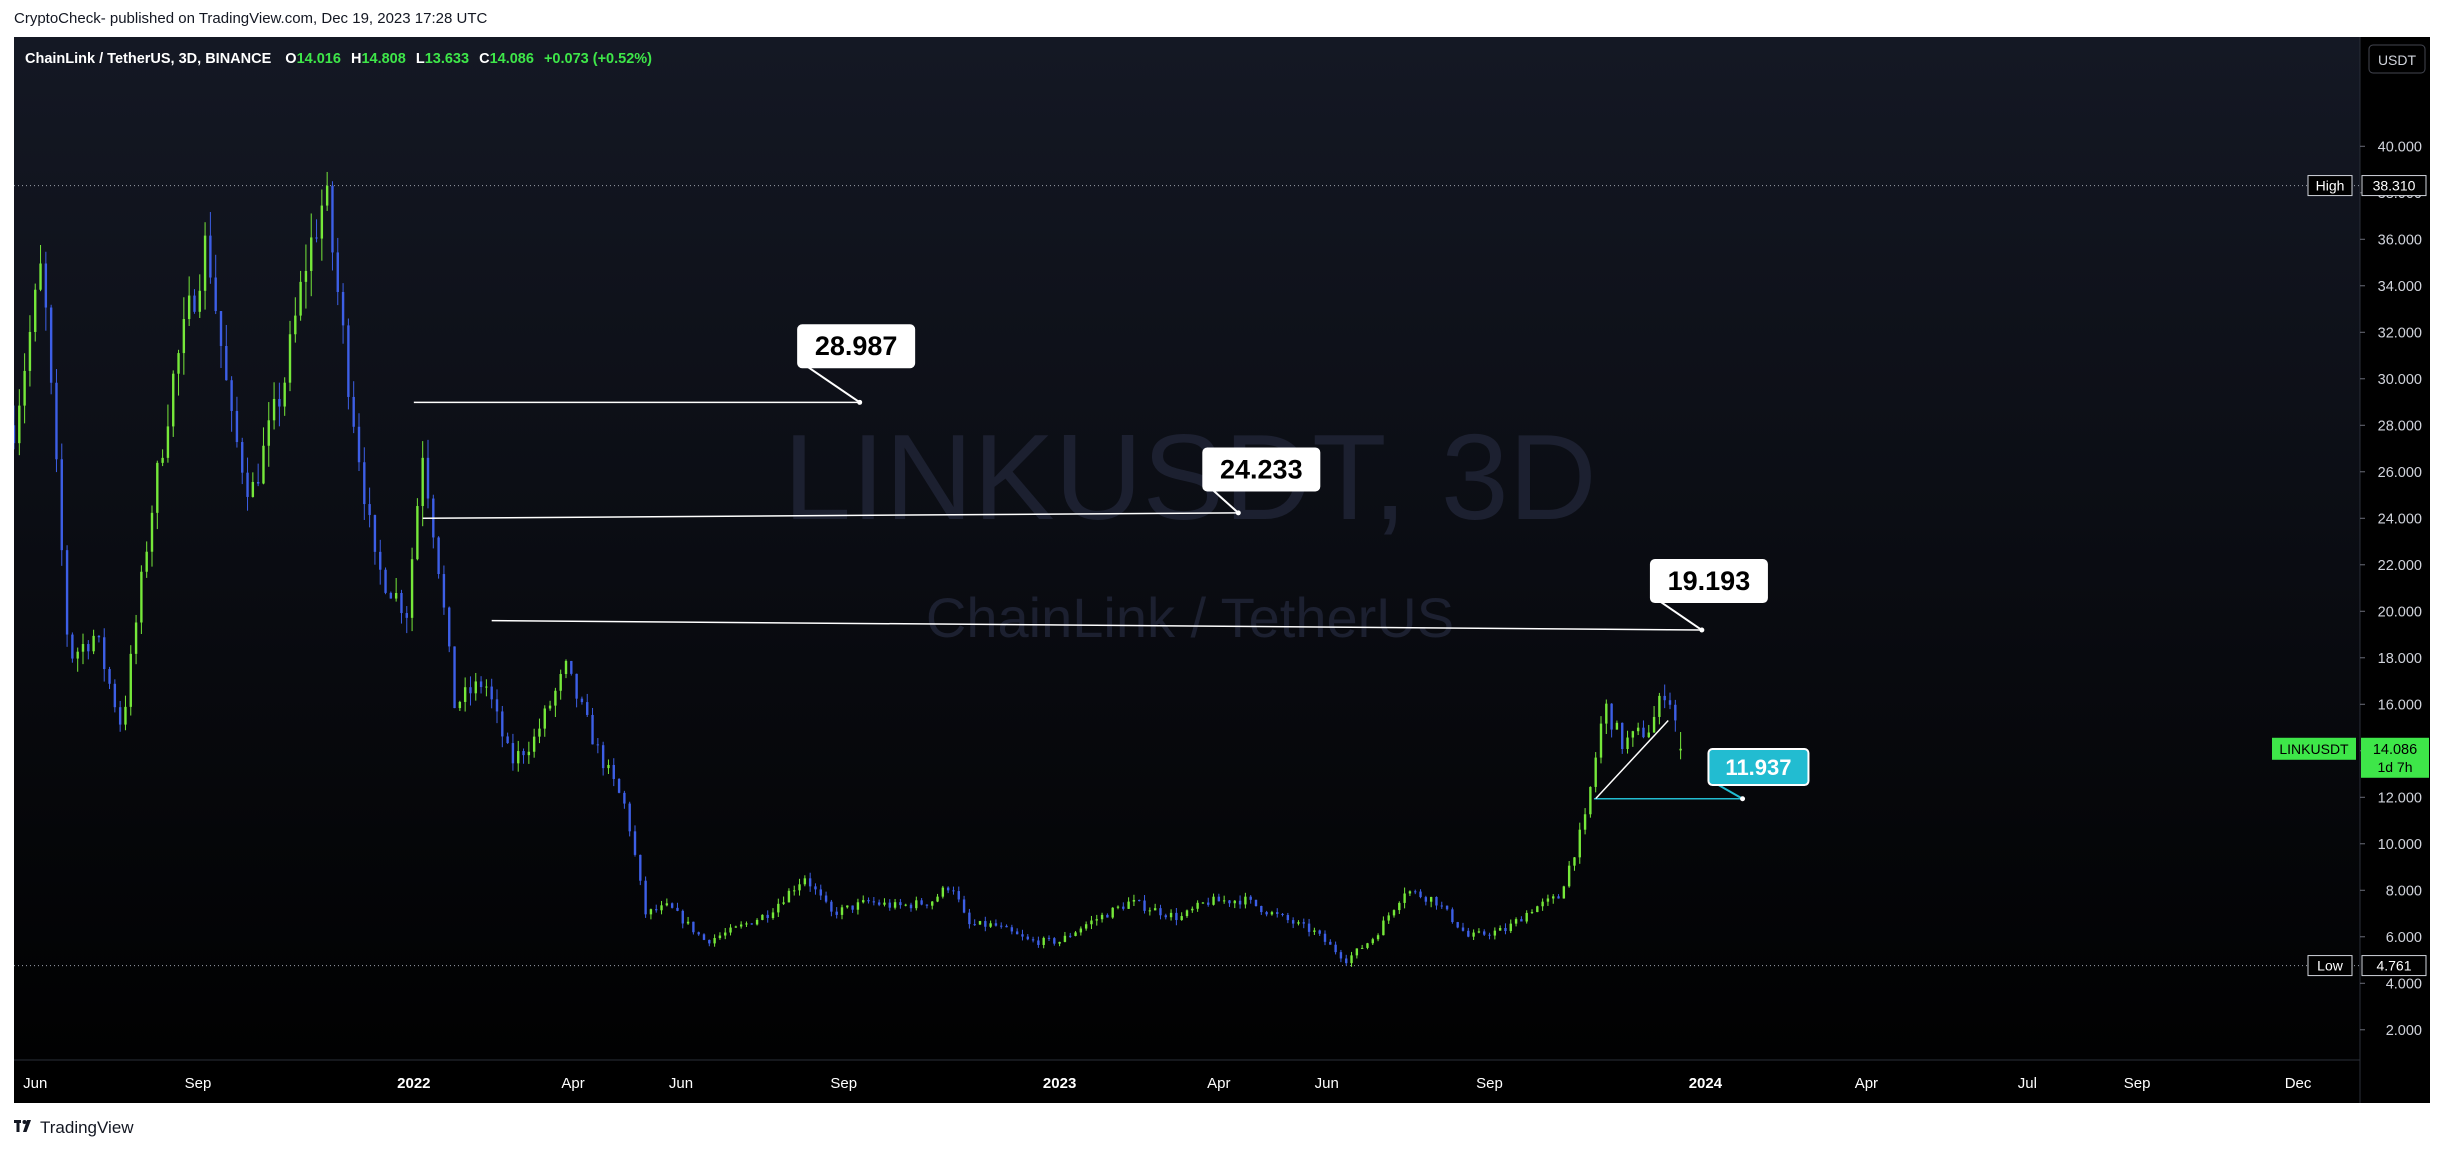 The height and width of the screenshot is (1155, 2444). What do you see at coordinates (1632, 760) in the screenshot?
I see `trend-line` at bounding box center [1632, 760].